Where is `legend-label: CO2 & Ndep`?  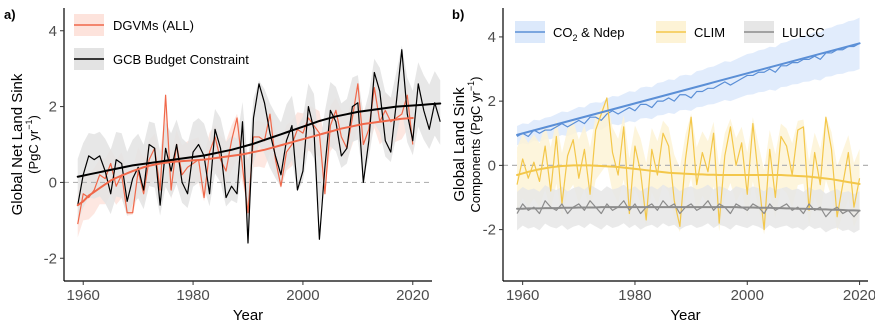 legend-label: CO2 & Ndep is located at coordinates (589, 34).